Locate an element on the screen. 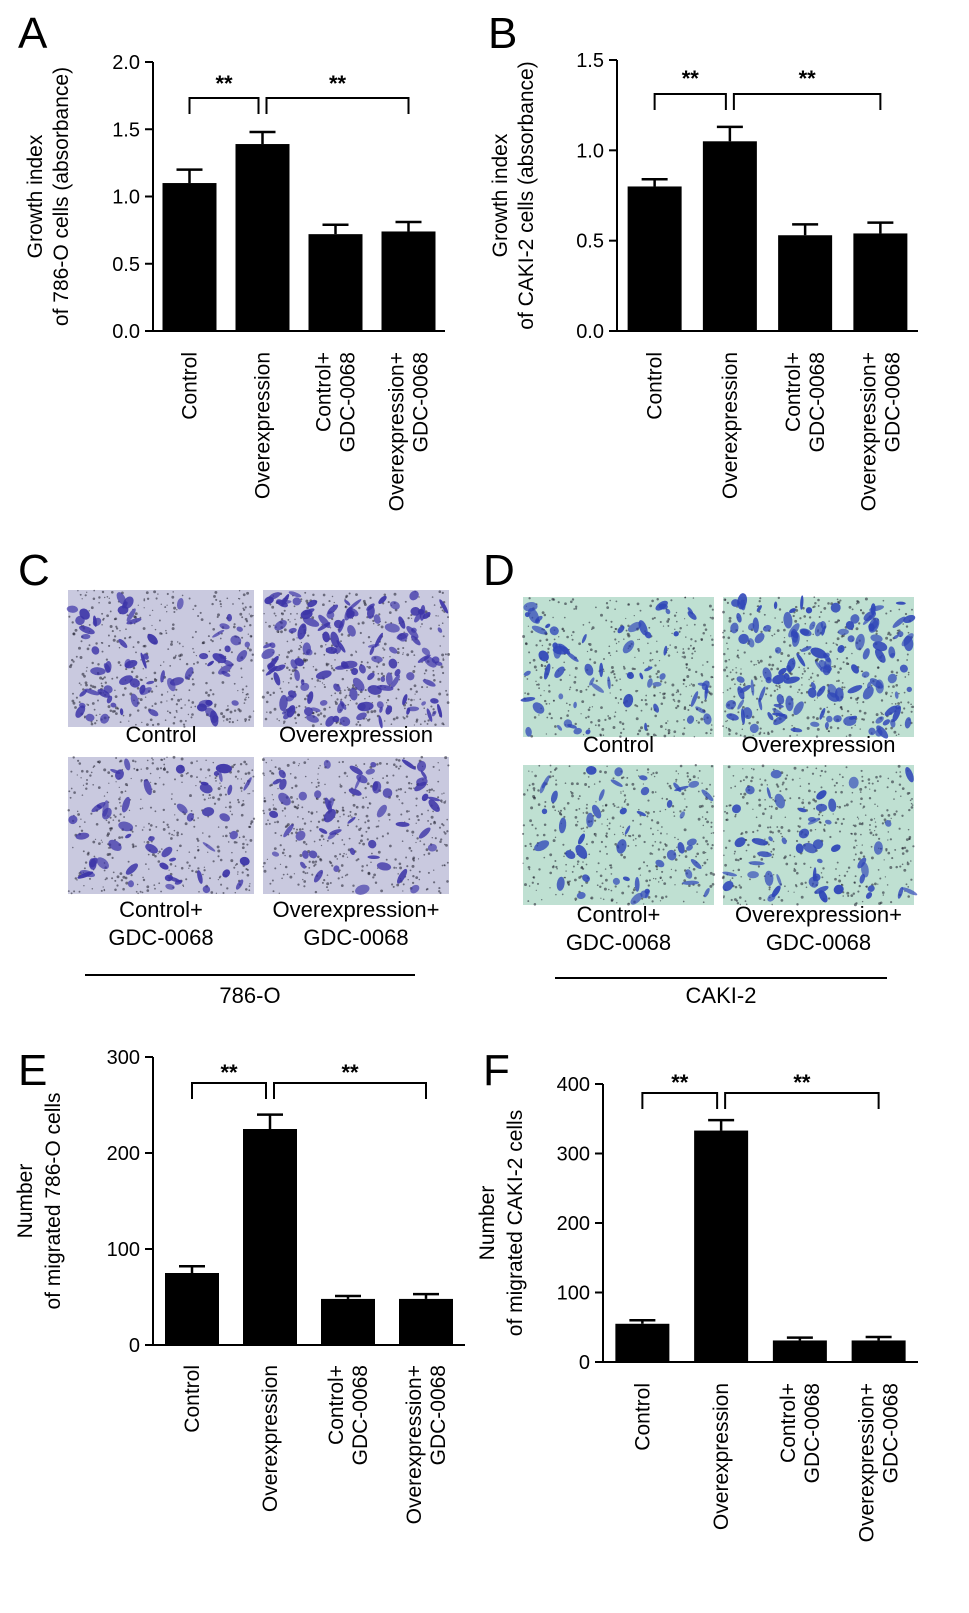 Image resolution: width=969 pixels, height=1613 pixels. panel-letter-c: C is located at coordinates (34, 570).